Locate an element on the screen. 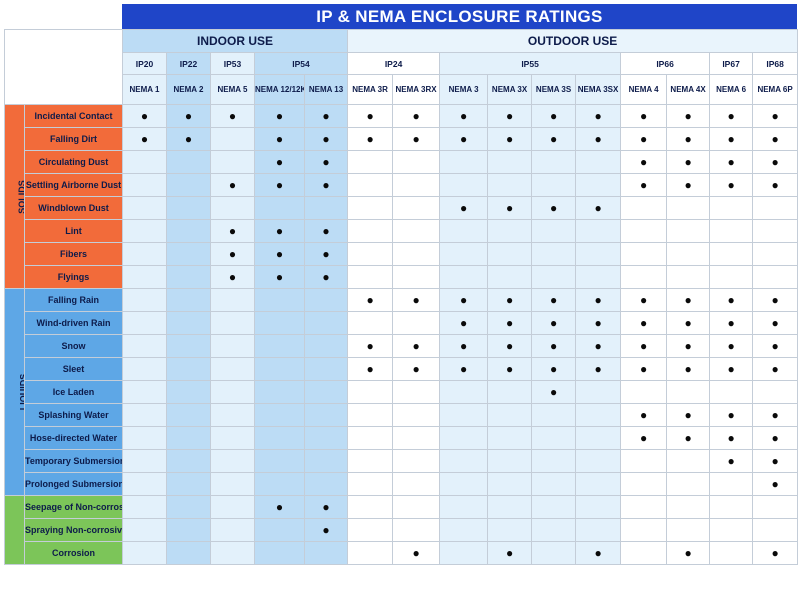 The image size is (800, 600). outdoor-use-header: OUTDOOR USE is located at coordinates (573, 41).